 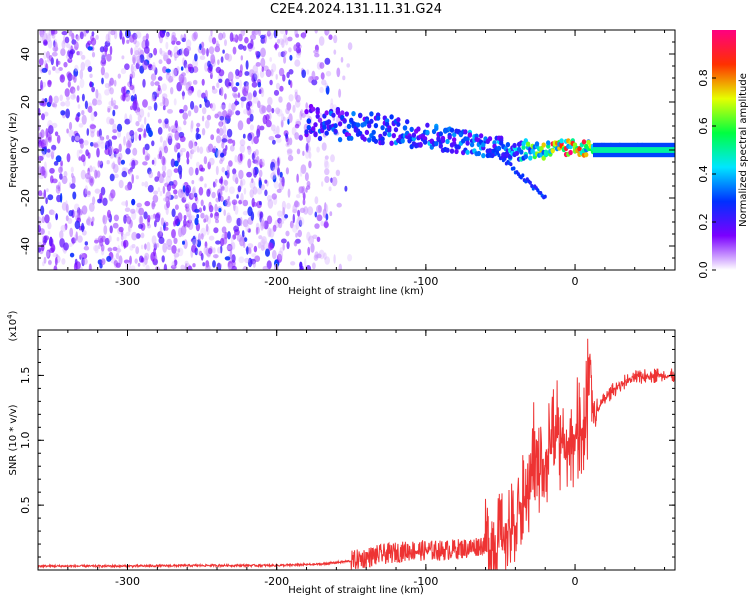 I want to click on snr-x-tick-label: -100, so click(x=425, y=581).